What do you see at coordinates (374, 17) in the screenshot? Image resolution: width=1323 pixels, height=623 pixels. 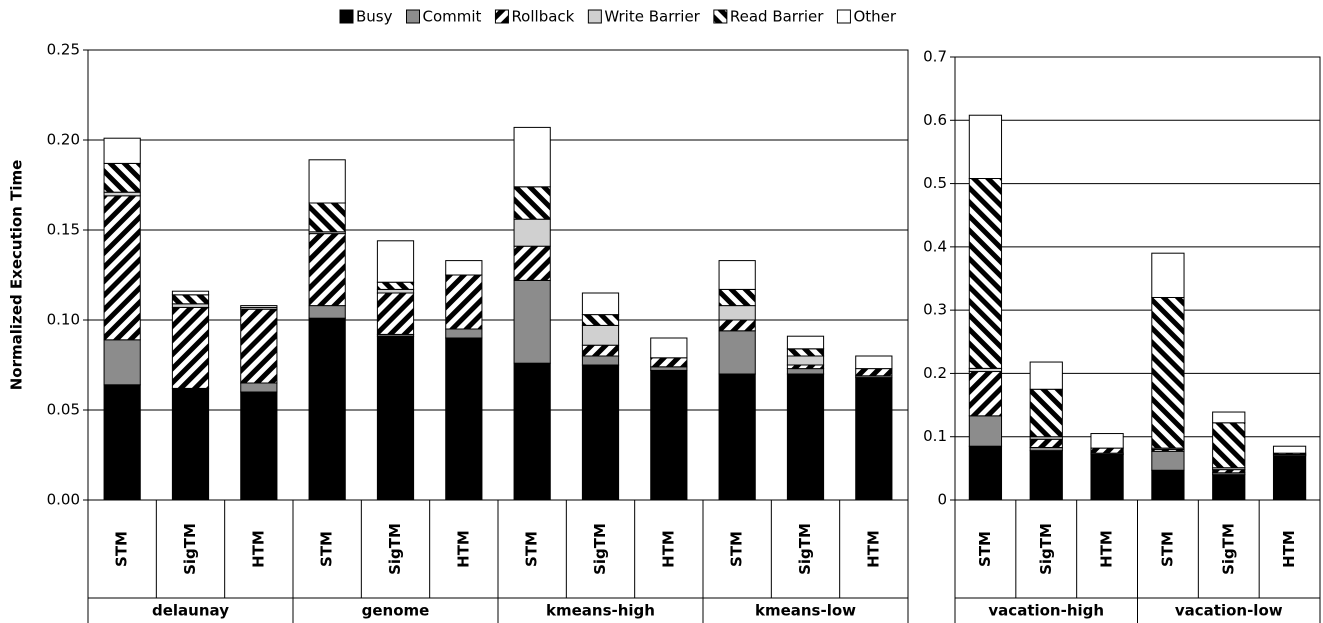 I see `legend-label: Busy` at bounding box center [374, 17].